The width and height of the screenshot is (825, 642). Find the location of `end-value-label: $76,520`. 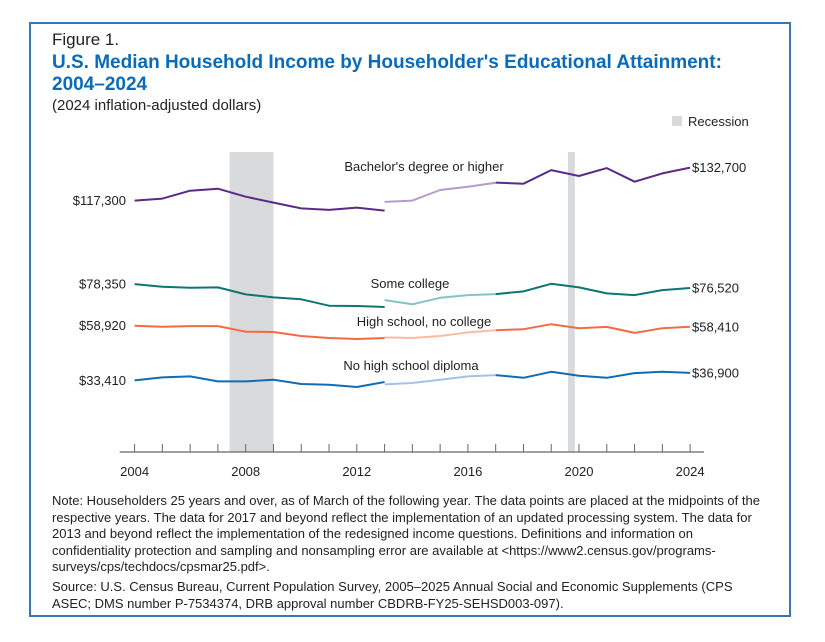

end-value-label: $76,520 is located at coordinates (715, 288).